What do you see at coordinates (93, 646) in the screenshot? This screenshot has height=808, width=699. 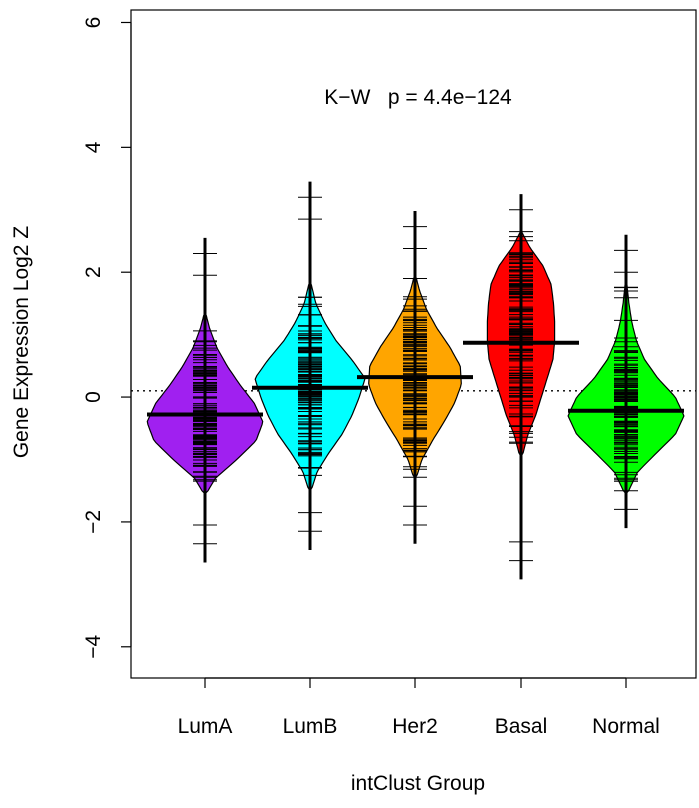 I see `y-tick-label: −4` at bounding box center [93, 646].